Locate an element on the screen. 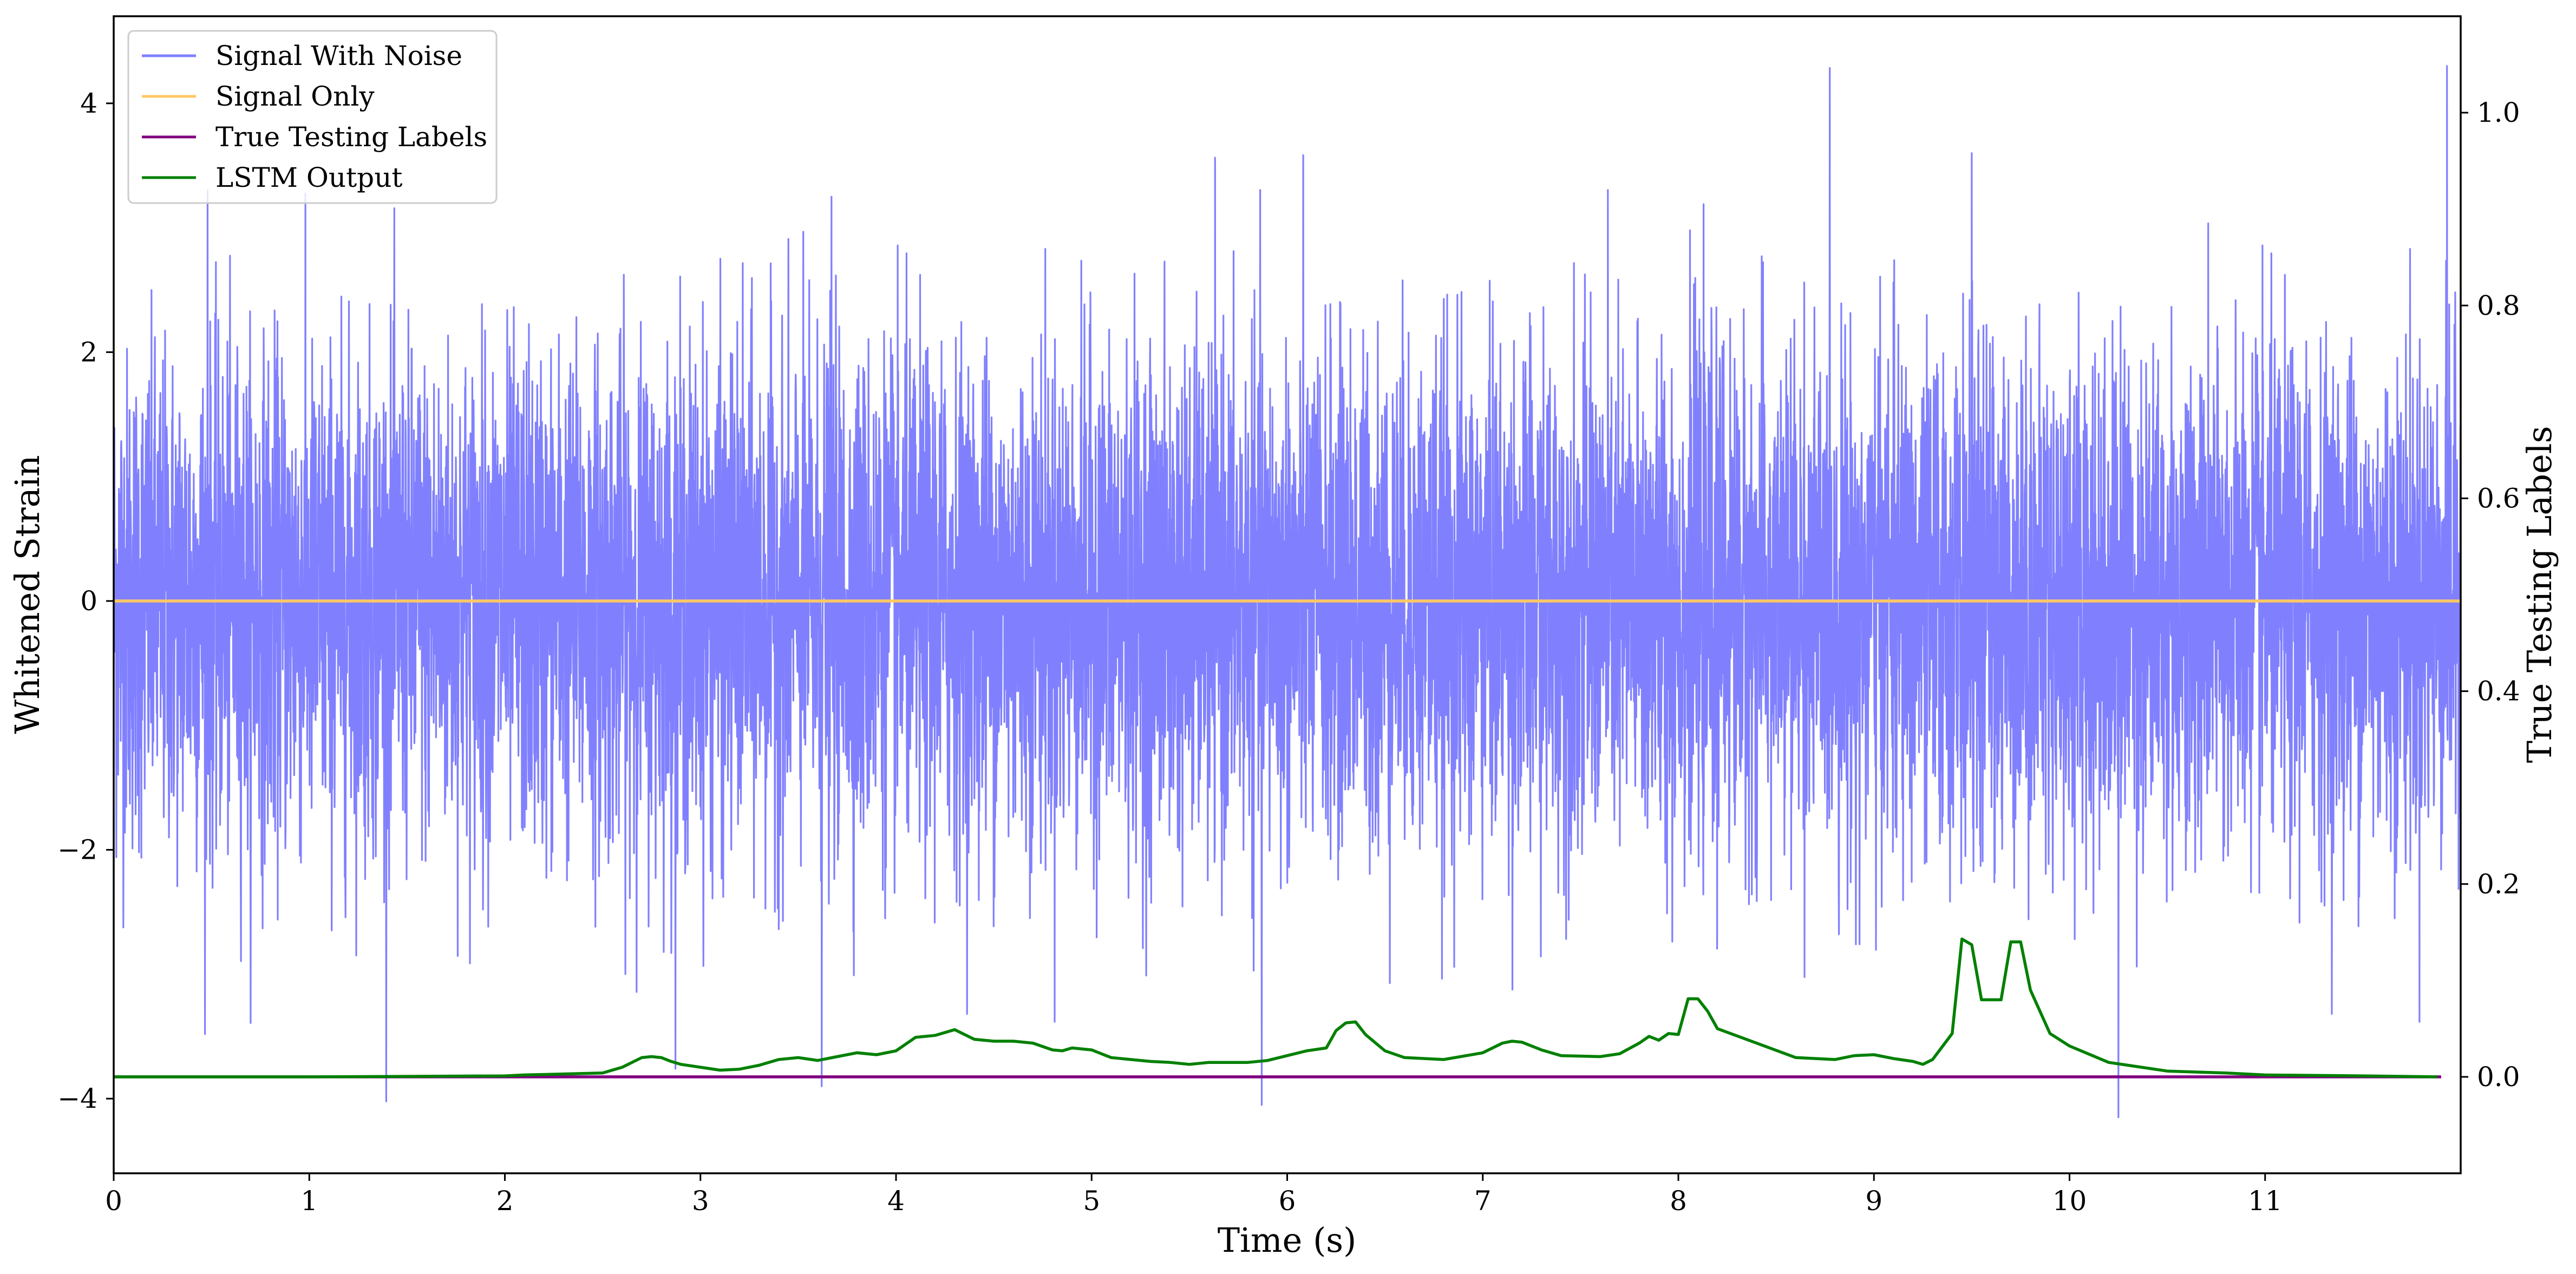  legend-label-signal-with-noise: Signal With Noise is located at coordinates (338, 55).